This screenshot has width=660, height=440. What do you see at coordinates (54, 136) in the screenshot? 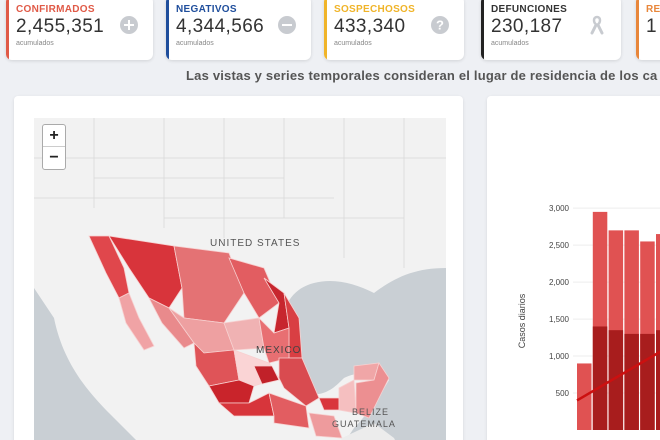
I see `zoom-in-button: +` at bounding box center [54, 136].